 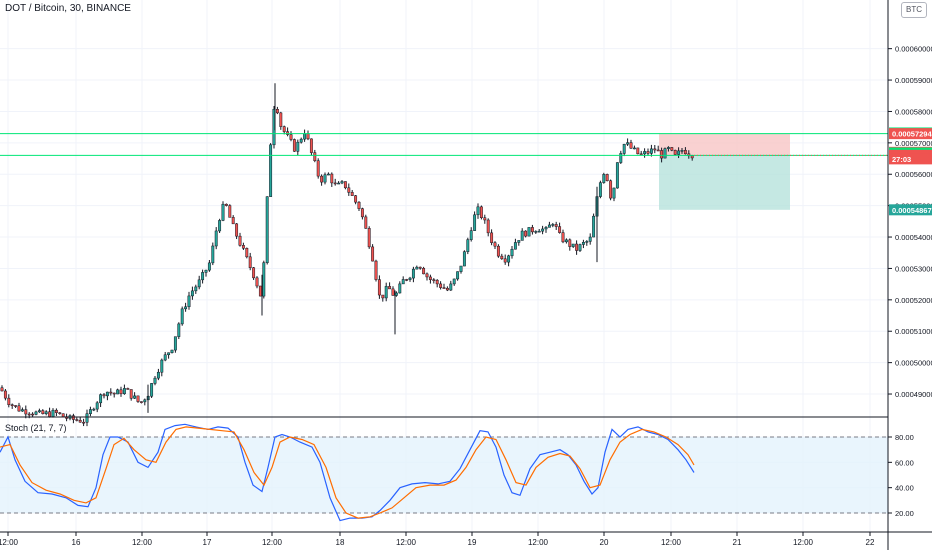 I want to click on y-tick-label: 0.00057000, so click(x=913, y=143).